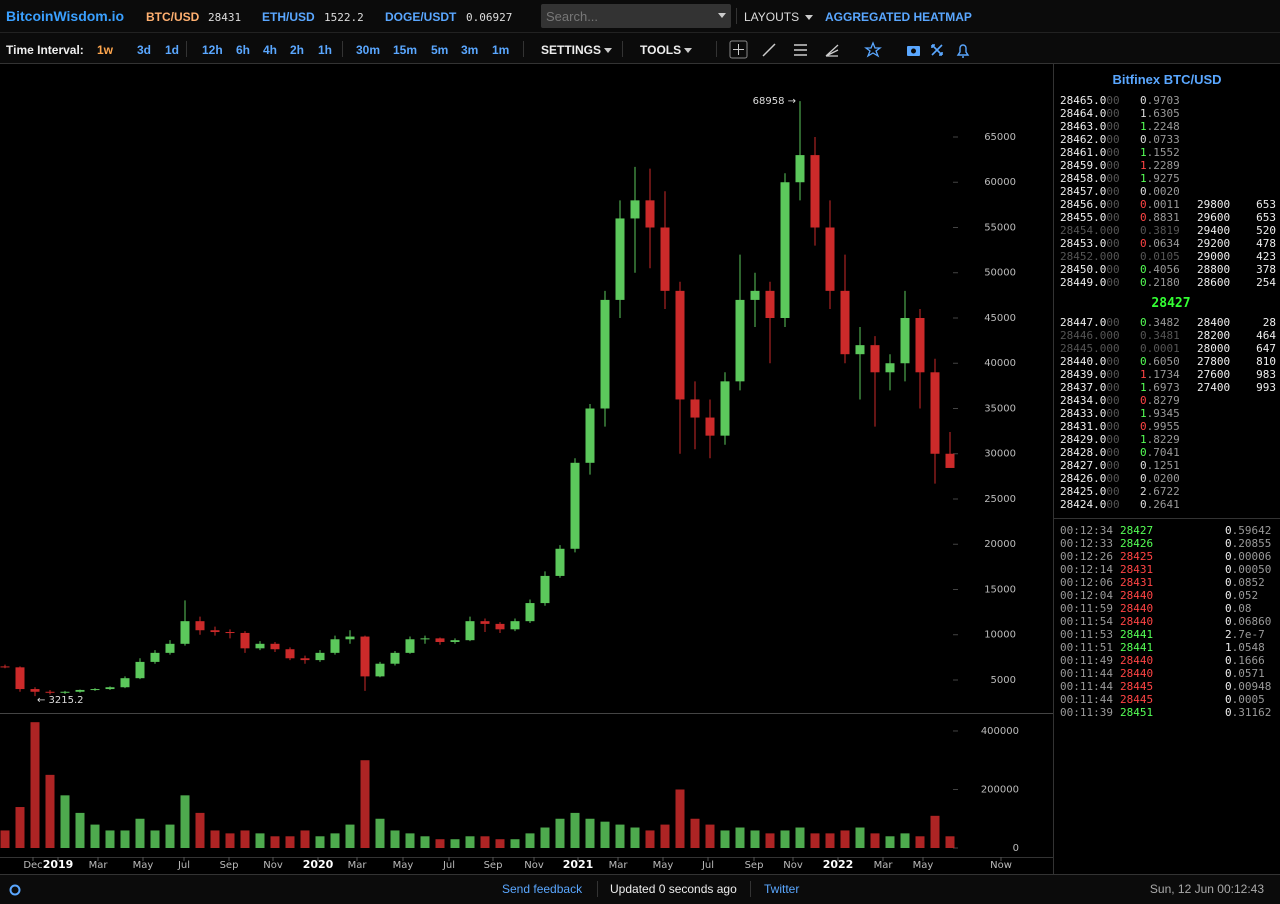  Describe the element at coordinates (1160, 439) in the screenshot. I see `book-amount: 1.8229` at that location.